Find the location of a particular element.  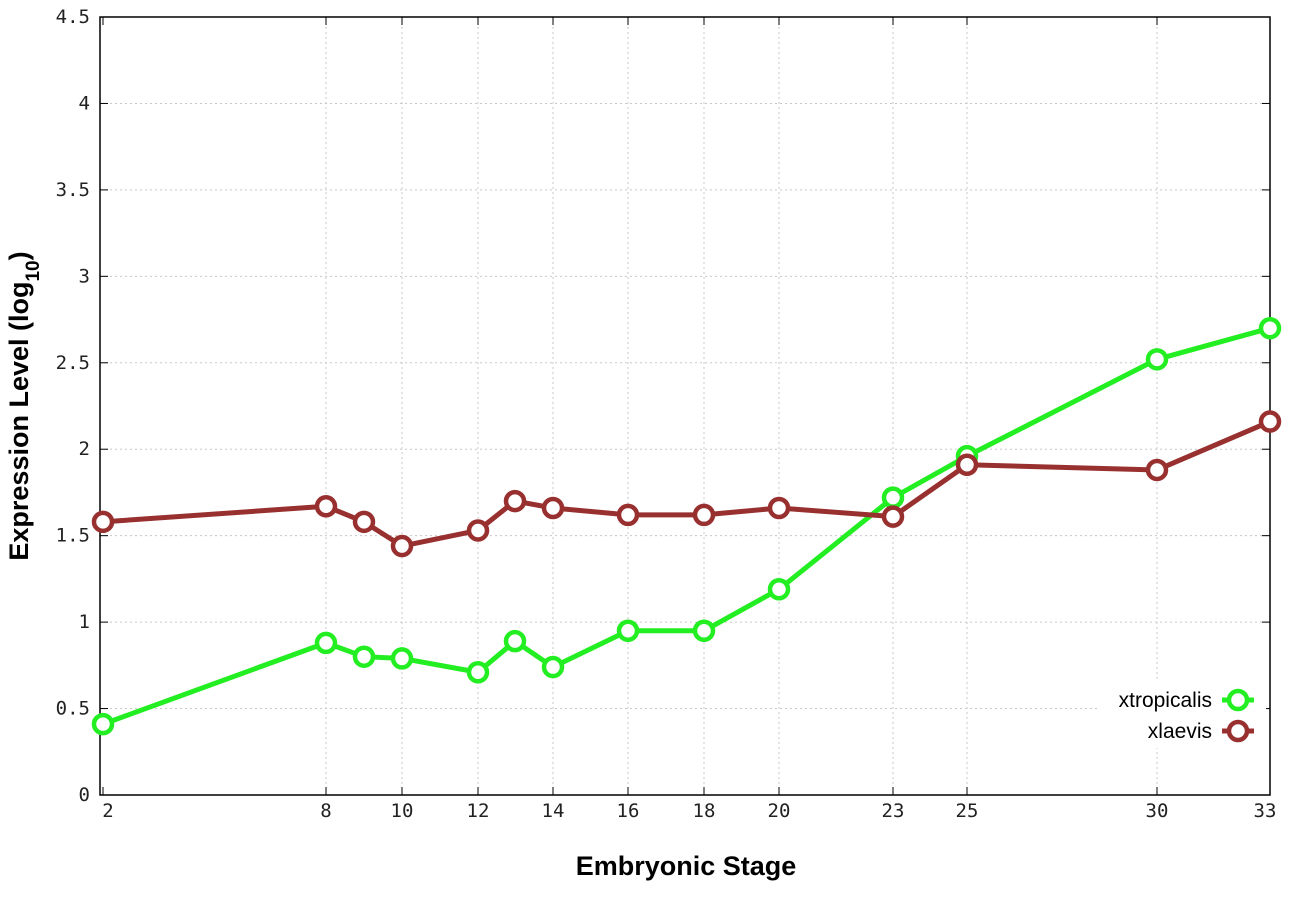

series-xlaevis is located at coordinates (686, 484).